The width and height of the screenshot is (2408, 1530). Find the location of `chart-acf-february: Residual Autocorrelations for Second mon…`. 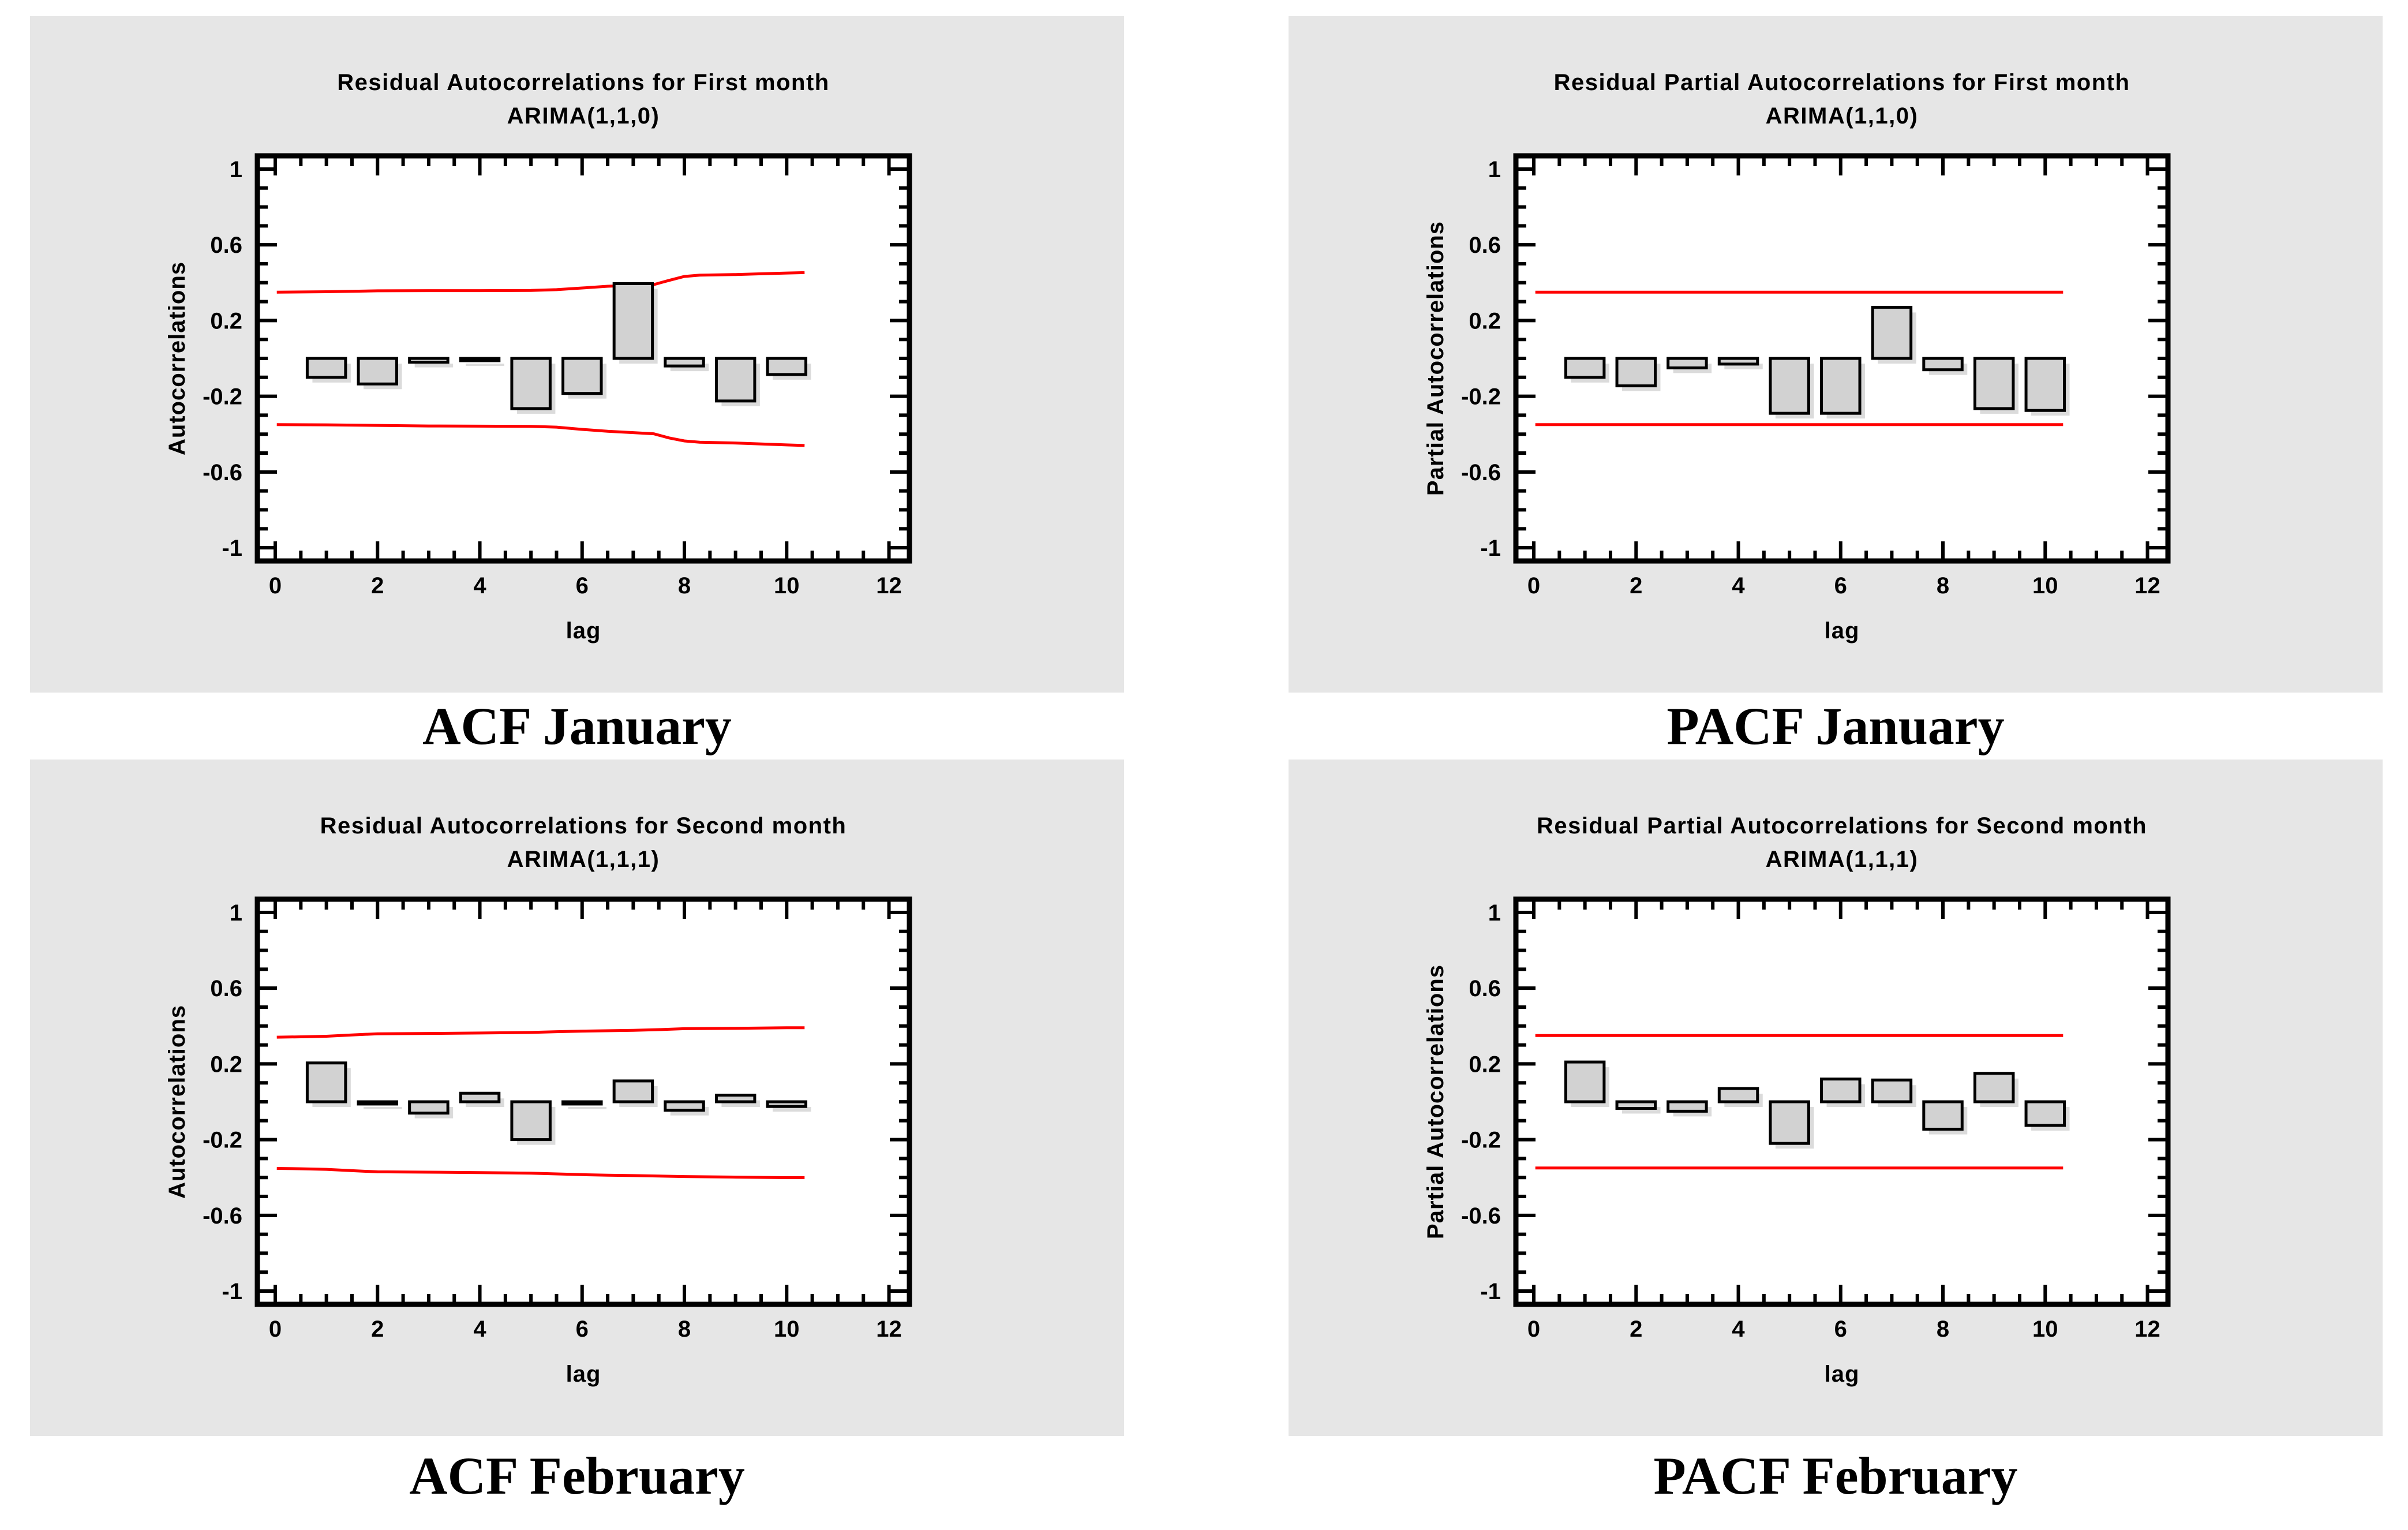

chart-acf-february: Residual Autocorrelations for Second mon… is located at coordinates (538, 1100).